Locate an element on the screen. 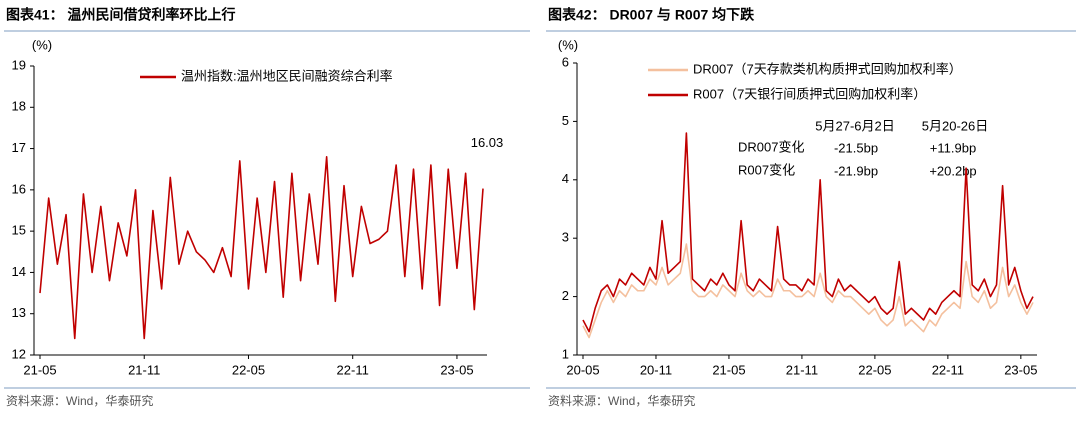 Image resolution: width=1080 pixels, height=426 pixels. y-tick-label: 15 is located at coordinates (19, 230).